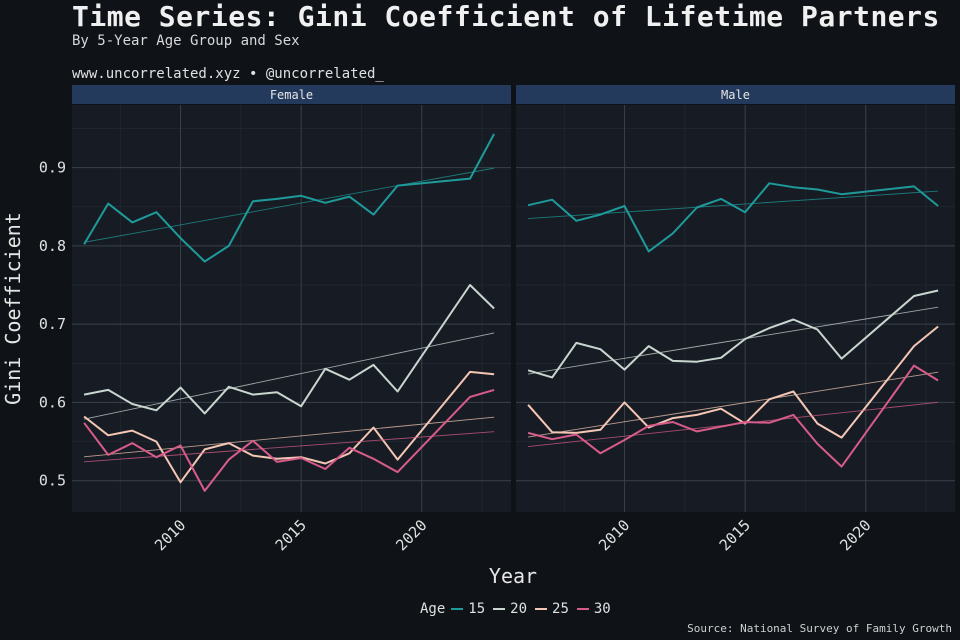 Image resolution: width=960 pixels, height=640 pixels. What do you see at coordinates (52, 246) in the screenshot?
I see `y-tick-label: 0.8` at bounding box center [52, 246].